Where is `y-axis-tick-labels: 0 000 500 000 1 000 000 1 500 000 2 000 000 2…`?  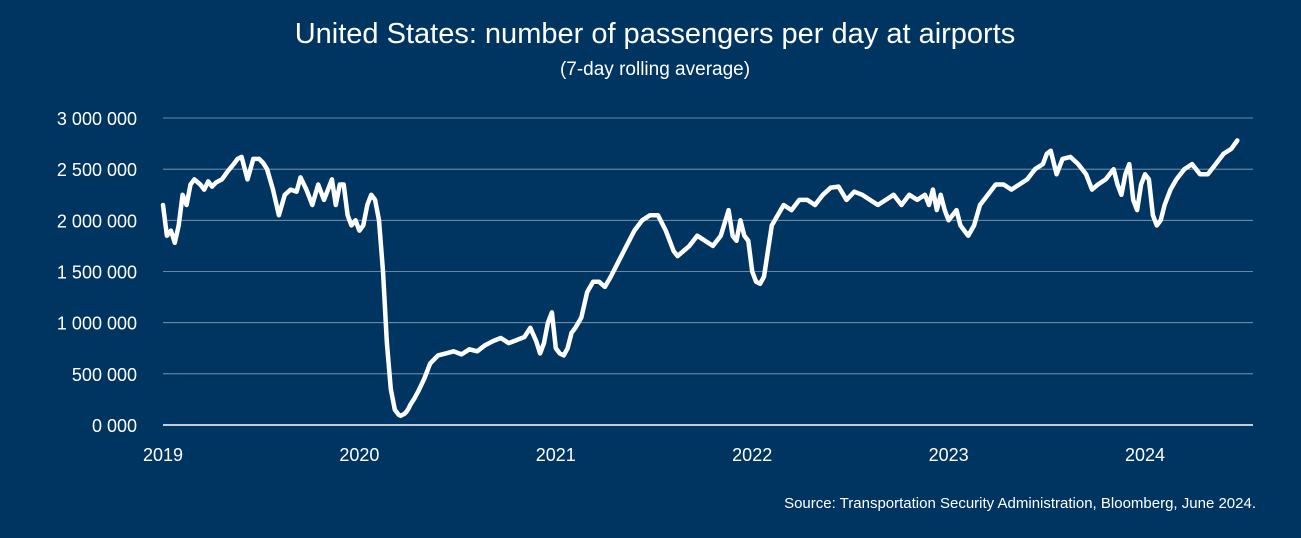 y-axis-tick-labels: 0 000 500 000 1 000 000 1 500 000 2 000 000 2… is located at coordinates (97, 272).